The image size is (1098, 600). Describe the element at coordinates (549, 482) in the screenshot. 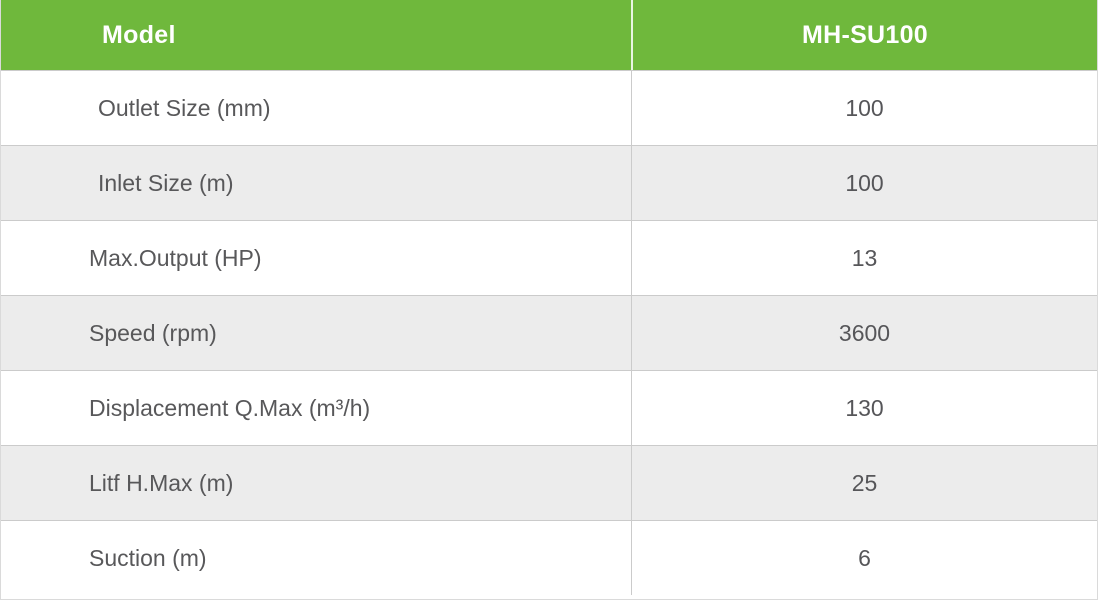

I see `table-row-lift-max: Litf H.Max (m) 25` at that location.